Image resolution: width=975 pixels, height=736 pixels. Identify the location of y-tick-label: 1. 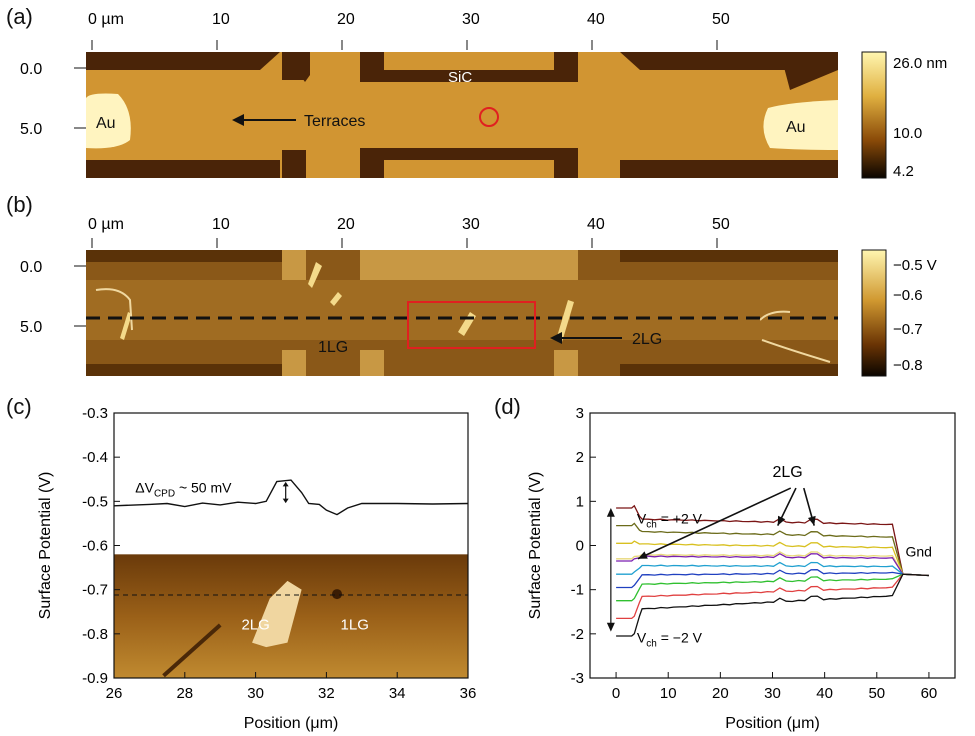
(580, 501).